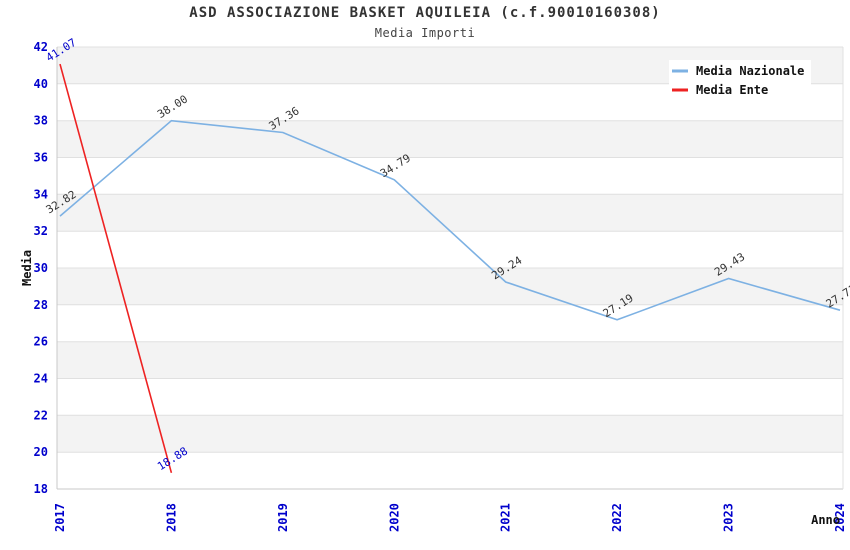  What do you see at coordinates (41, 84) in the screenshot?
I see `y-axis-tick-label: 40` at bounding box center [41, 84].